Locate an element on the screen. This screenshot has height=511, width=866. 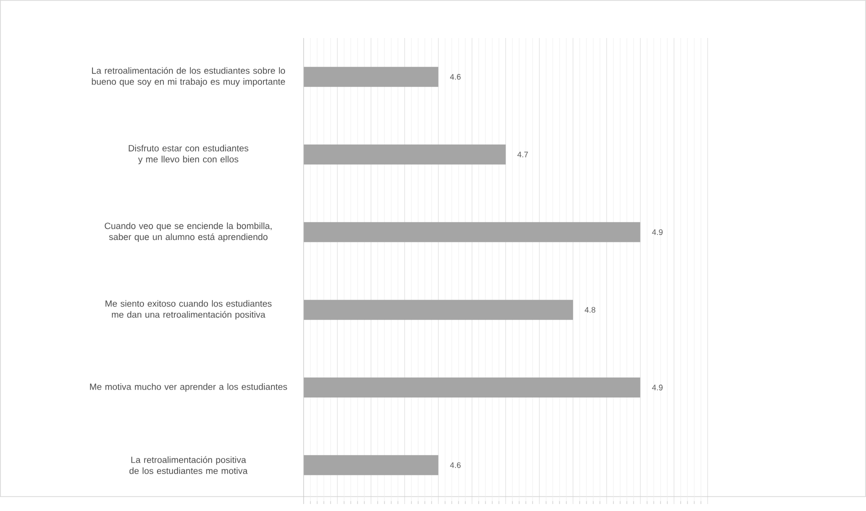
data-label: 4.8 is located at coordinates (590, 310).